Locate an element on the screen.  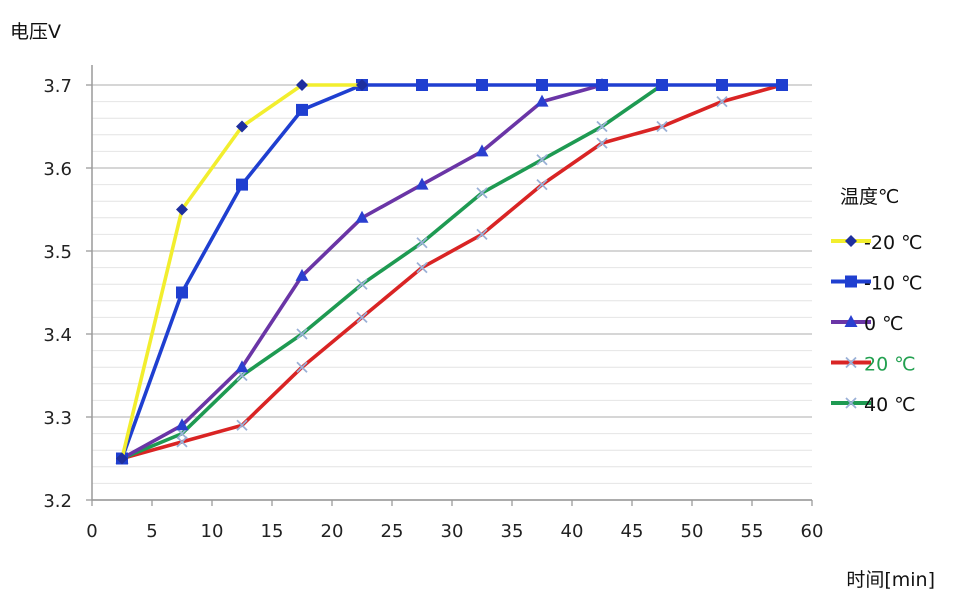
legend-label: 0 ℃ is located at coordinates (883, 324).